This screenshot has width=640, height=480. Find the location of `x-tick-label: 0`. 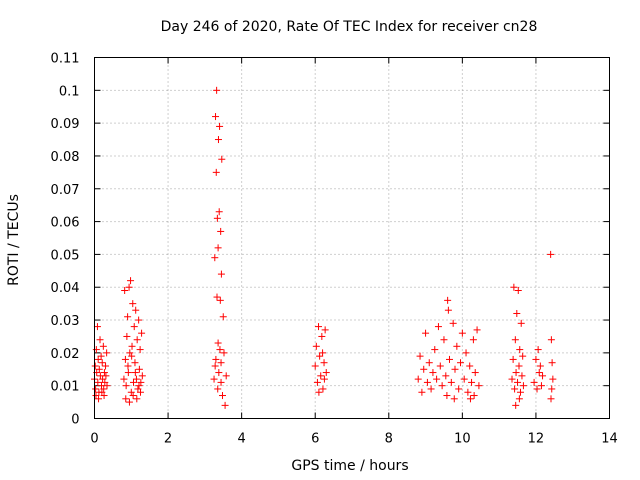

x-tick-label: 0 is located at coordinates (94, 439).